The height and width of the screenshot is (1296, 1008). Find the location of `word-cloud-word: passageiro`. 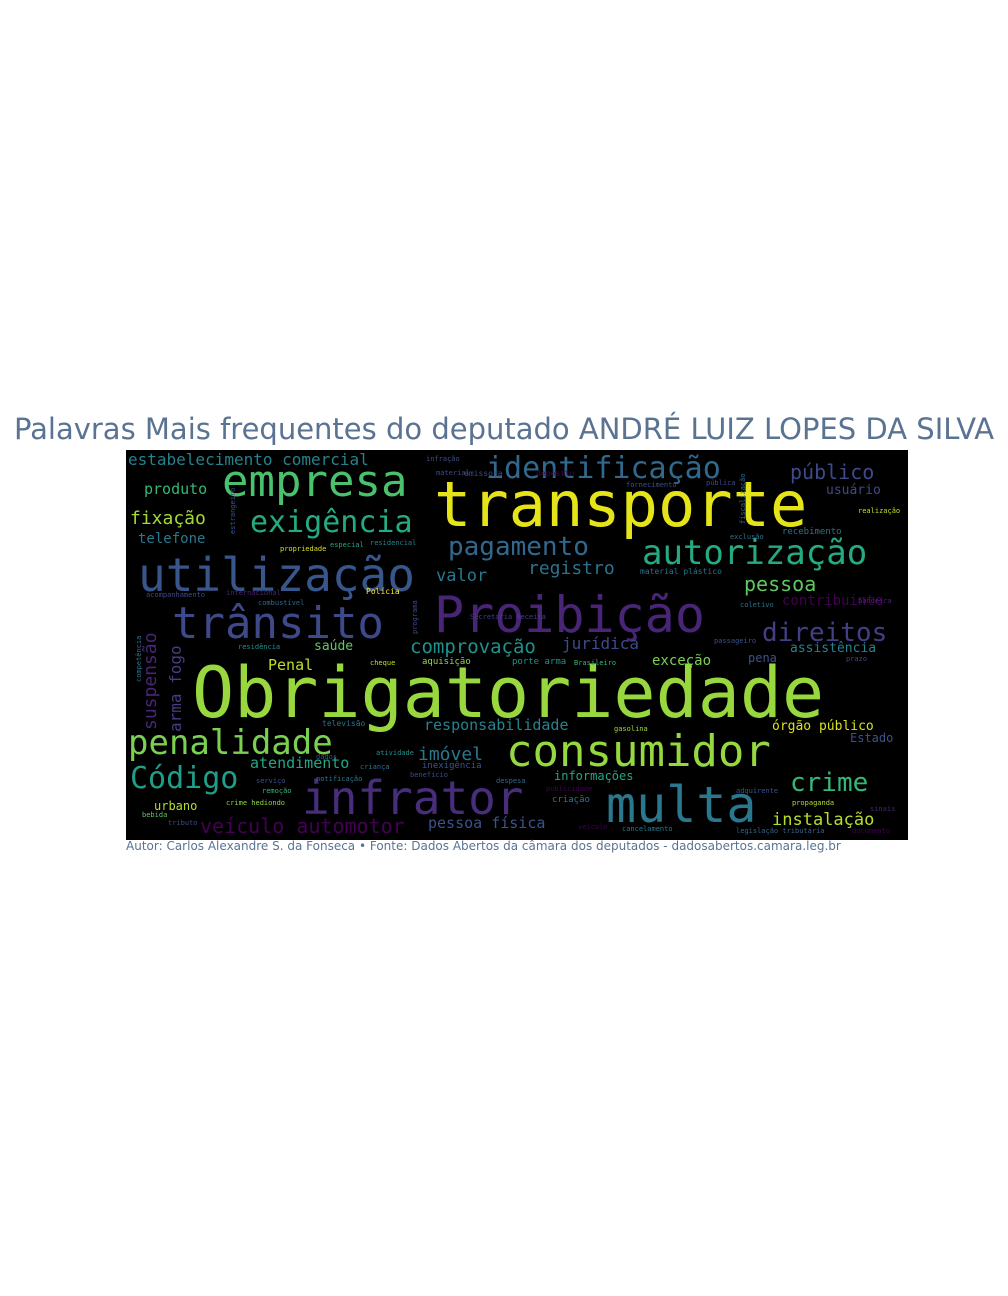

word-cloud-word: passageiro is located at coordinates (735, 641).